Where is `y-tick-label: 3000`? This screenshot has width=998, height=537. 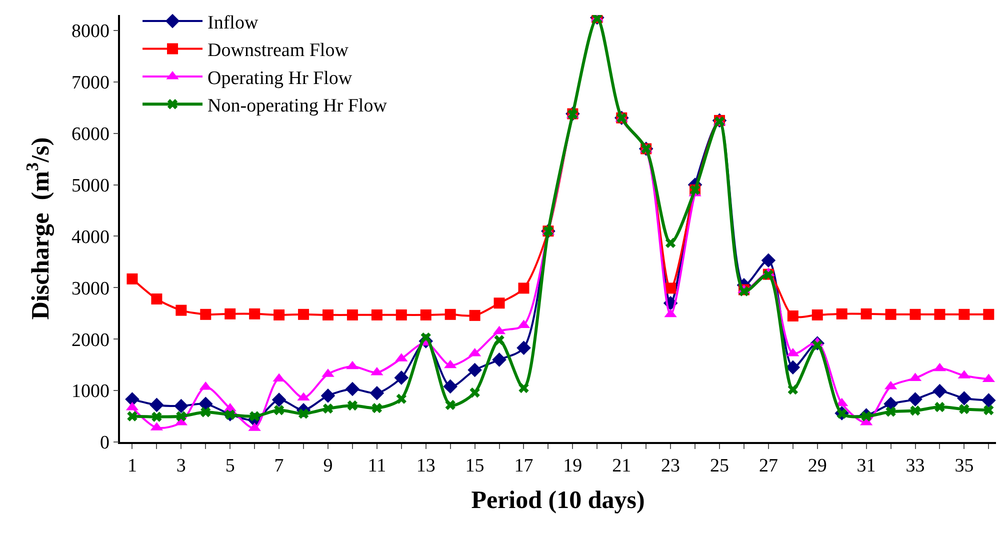 y-tick-label: 3000 is located at coordinates (90, 289).